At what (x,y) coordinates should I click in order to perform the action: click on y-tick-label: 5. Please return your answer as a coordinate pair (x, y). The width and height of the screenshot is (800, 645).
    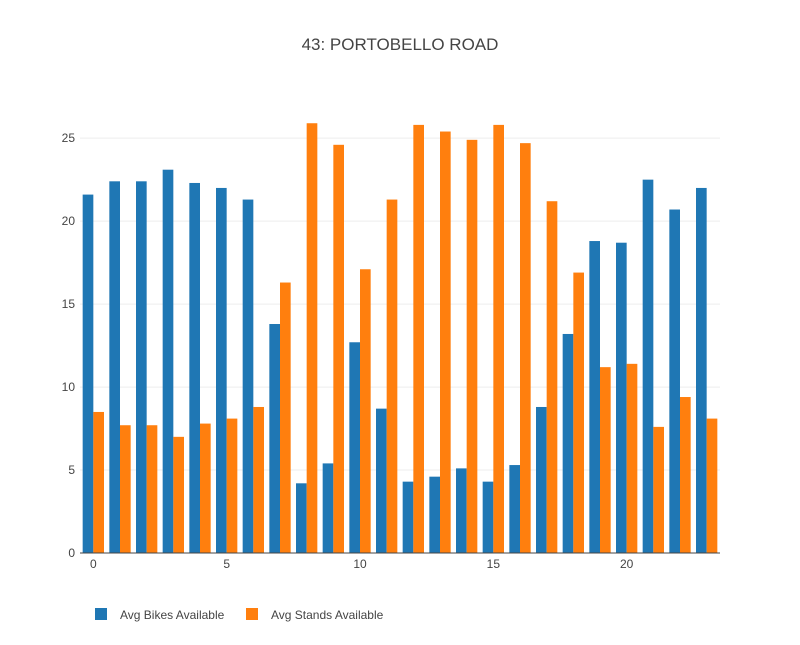
    Looking at the image, I should click on (71, 470).